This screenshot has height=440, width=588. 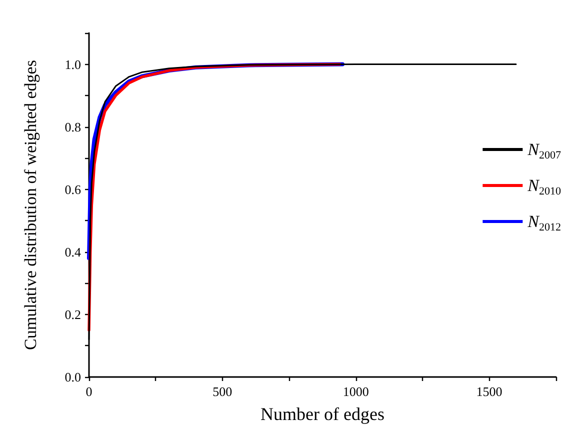 What do you see at coordinates (72, 126) in the screenshot?
I see `y-tick-label: 0.8` at bounding box center [72, 126].